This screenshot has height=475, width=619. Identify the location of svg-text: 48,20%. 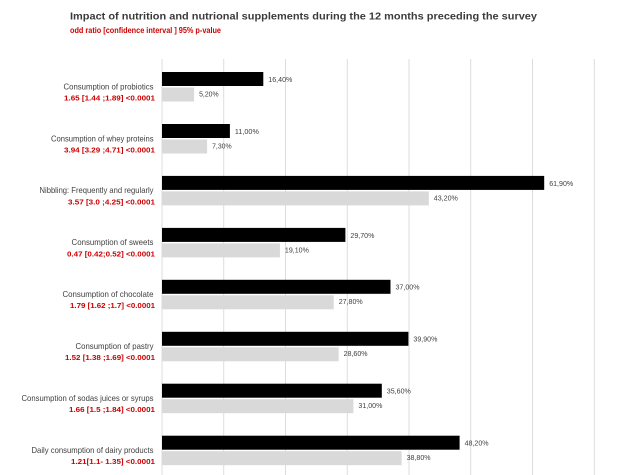
(477, 443).